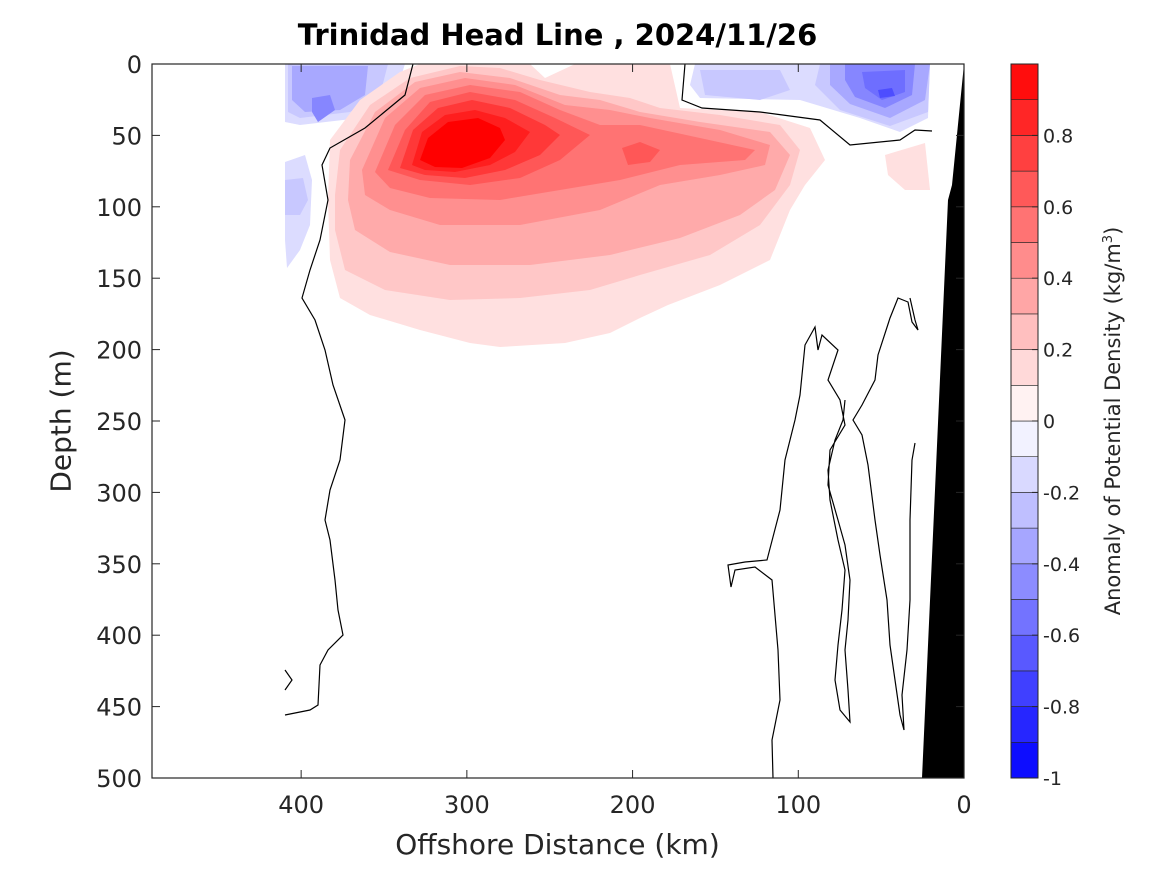 The width and height of the screenshot is (1167, 875). Describe the element at coordinates (61, 421) in the screenshot. I see `y-axis-label: Depth (m)` at that location.